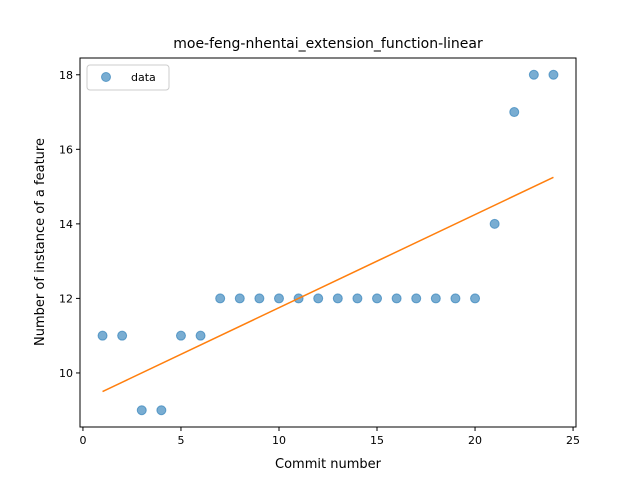  I want to click on x-axis-label: Commit number, so click(328, 464).